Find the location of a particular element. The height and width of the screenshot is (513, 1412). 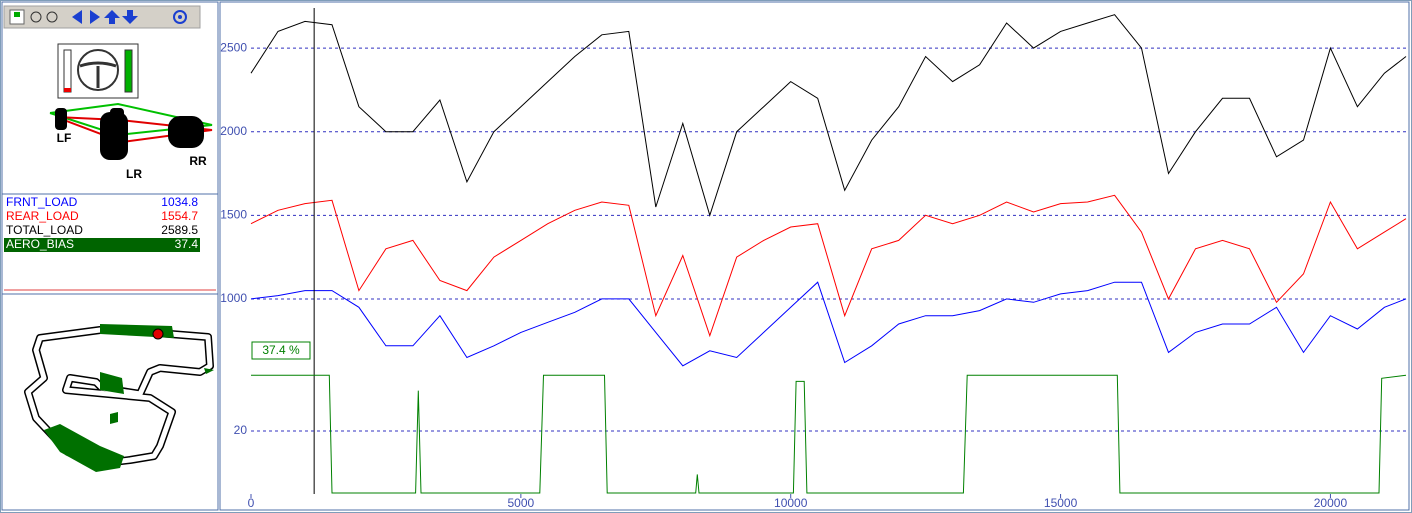

target-dot is located at coordinates (180, 17).